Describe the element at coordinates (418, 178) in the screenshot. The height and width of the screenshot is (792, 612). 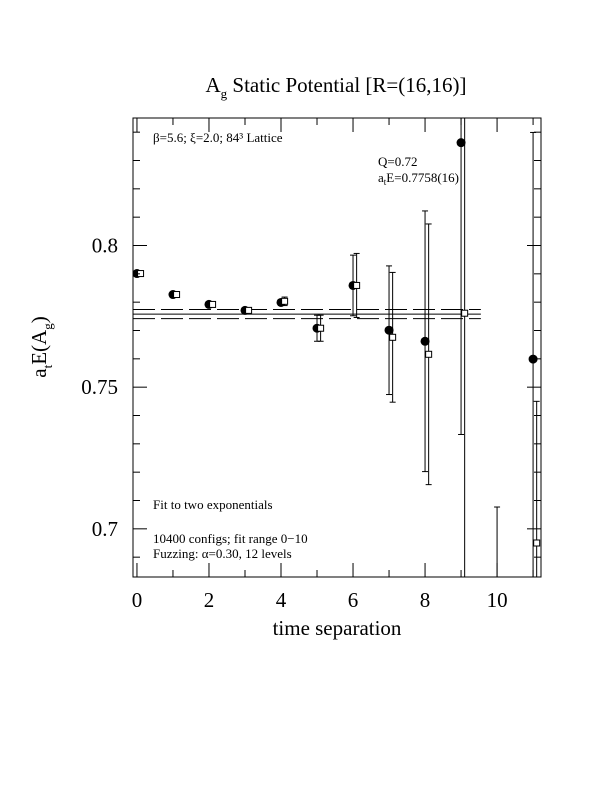
I see `annotation: atE=0.7758(16)` at that location.